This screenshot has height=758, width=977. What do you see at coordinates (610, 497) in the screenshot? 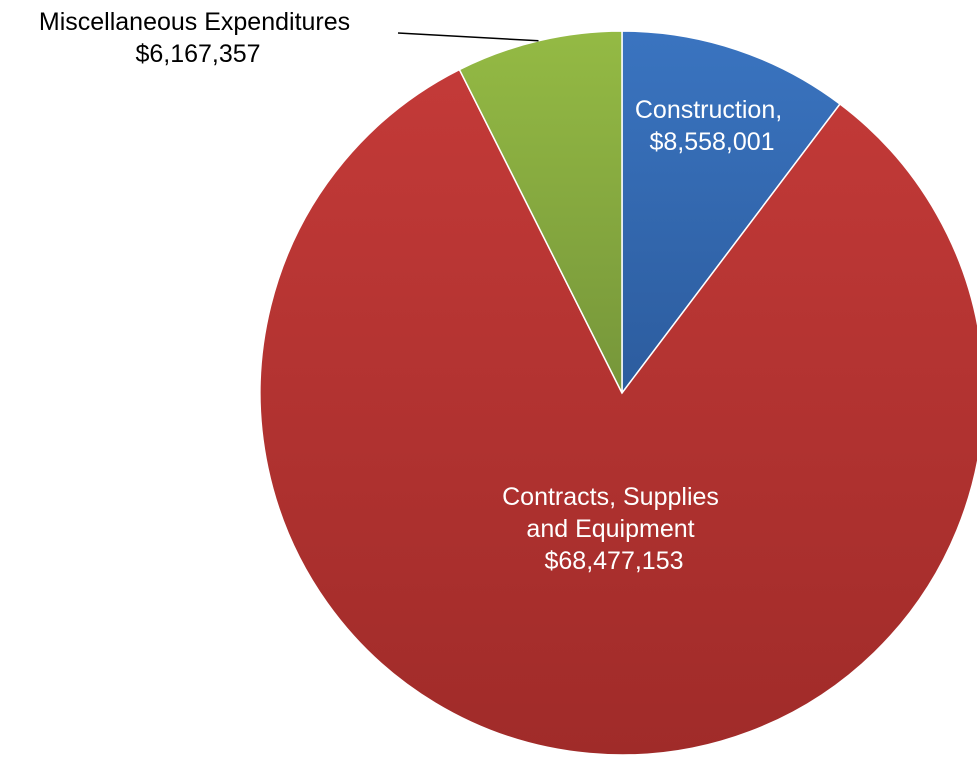
I see `contracts-label-line1: Contracts, Supplies` at bounding box center [610, 497].